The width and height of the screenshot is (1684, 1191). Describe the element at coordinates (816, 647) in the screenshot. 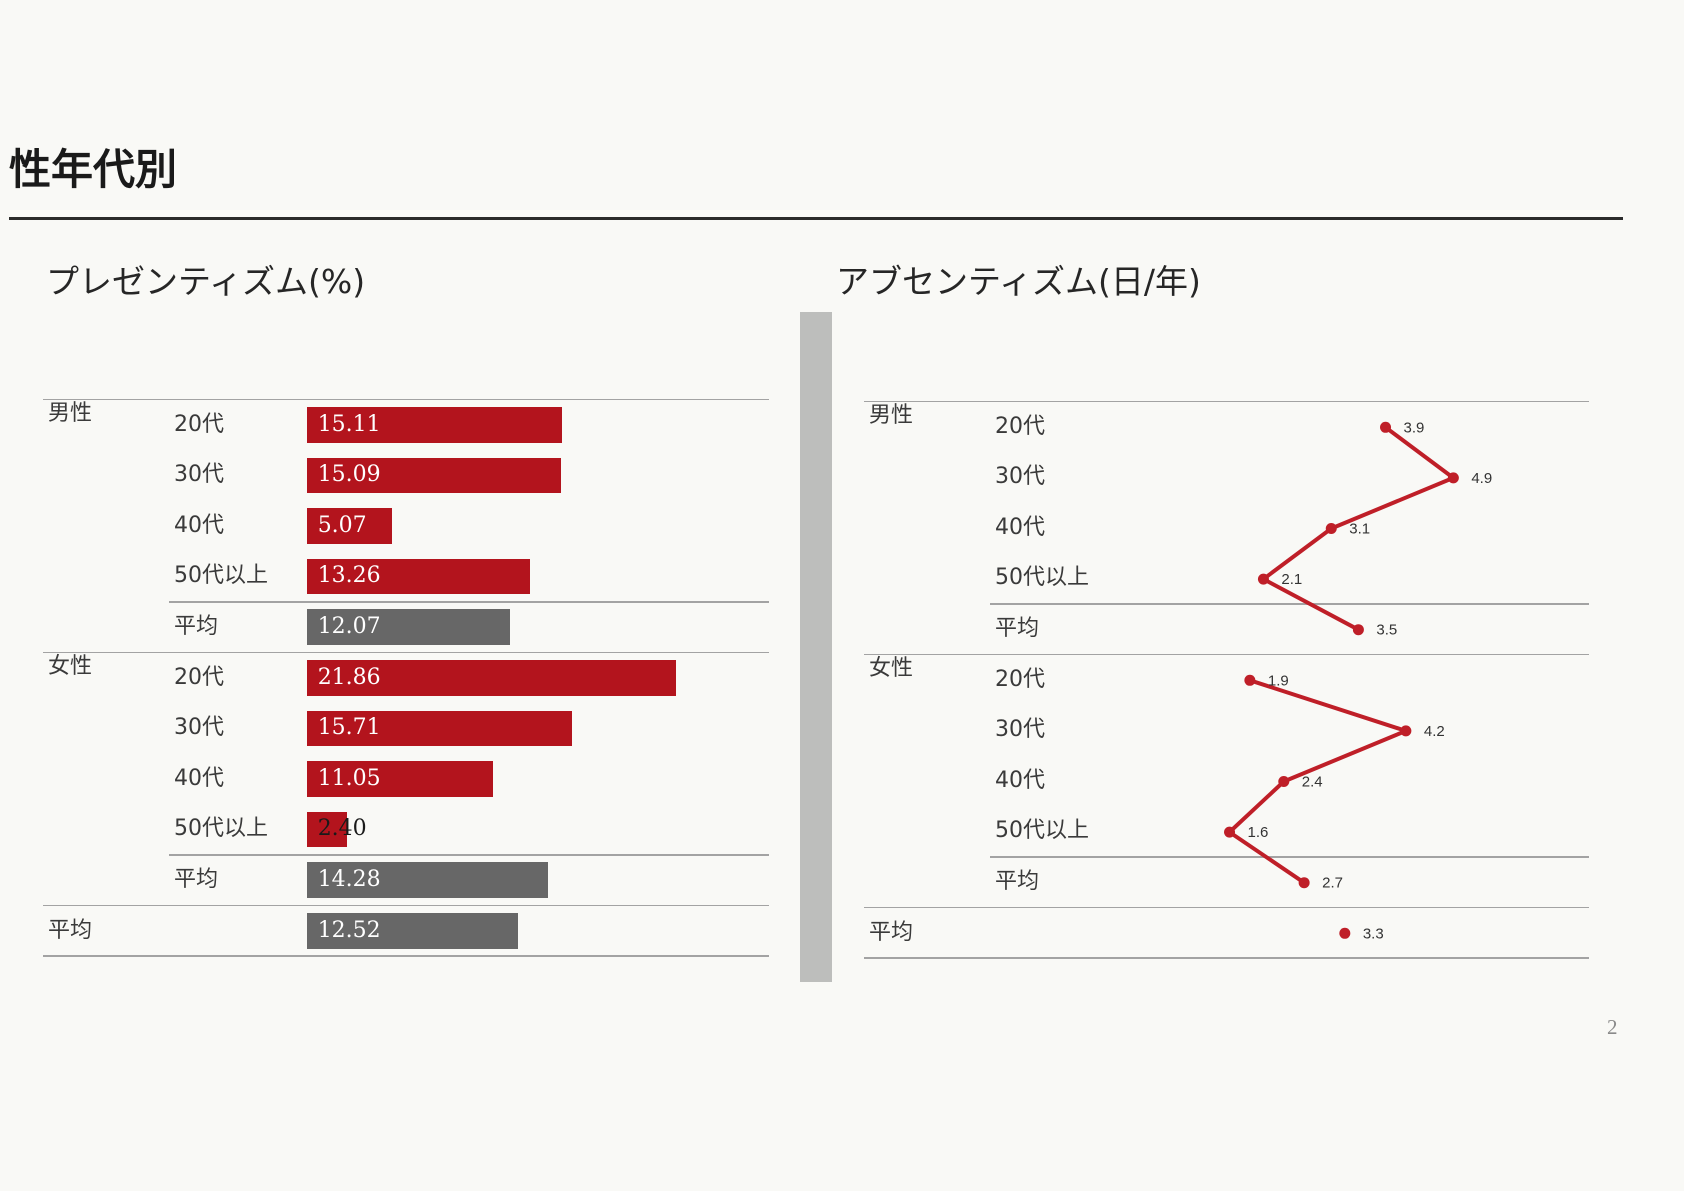

I see `column-divider` at that location.